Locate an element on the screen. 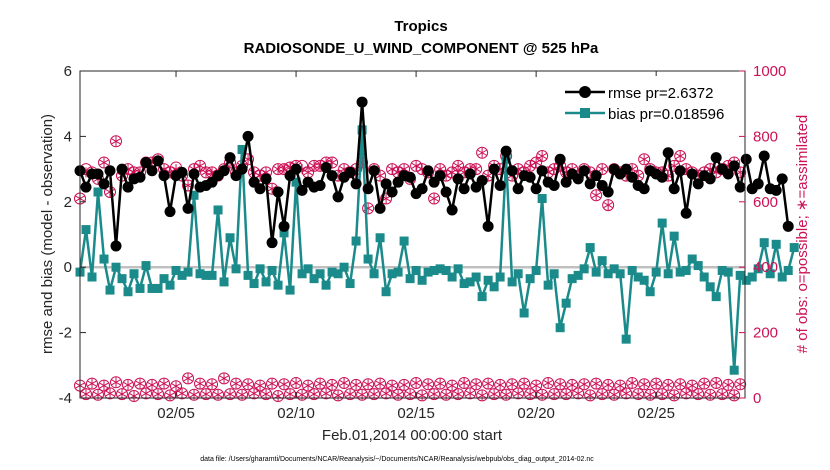 The image size is (830, 470). chart-subtitle: RADIOSONDE_U_WIND_COMPONENT @ 525 hPa is located at coordinates (421, 48).